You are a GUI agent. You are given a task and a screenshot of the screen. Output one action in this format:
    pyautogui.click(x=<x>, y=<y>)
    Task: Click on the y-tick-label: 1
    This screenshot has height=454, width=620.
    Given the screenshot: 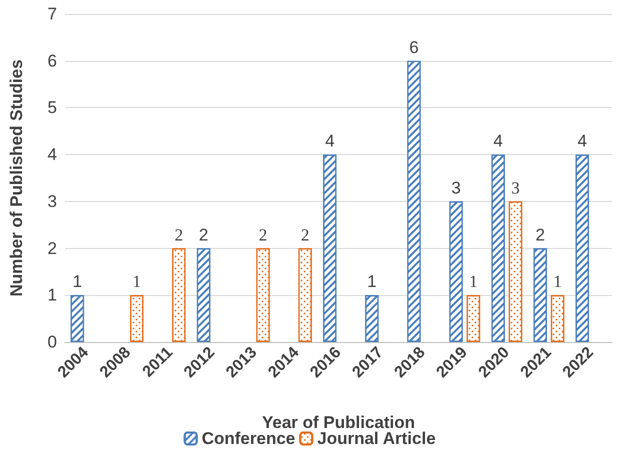 What is the action you would take?
    pyautogui.click(x=52, y=295)
    